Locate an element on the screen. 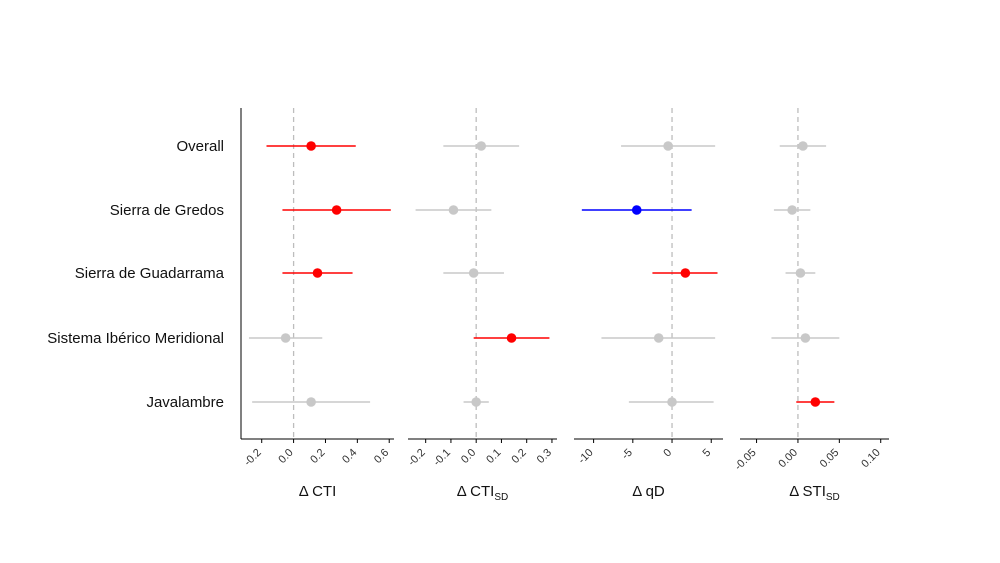 The width and height of the screenshot is (1000, 563). x-tick-label: 0.10 is located at coordinates (871, 459).